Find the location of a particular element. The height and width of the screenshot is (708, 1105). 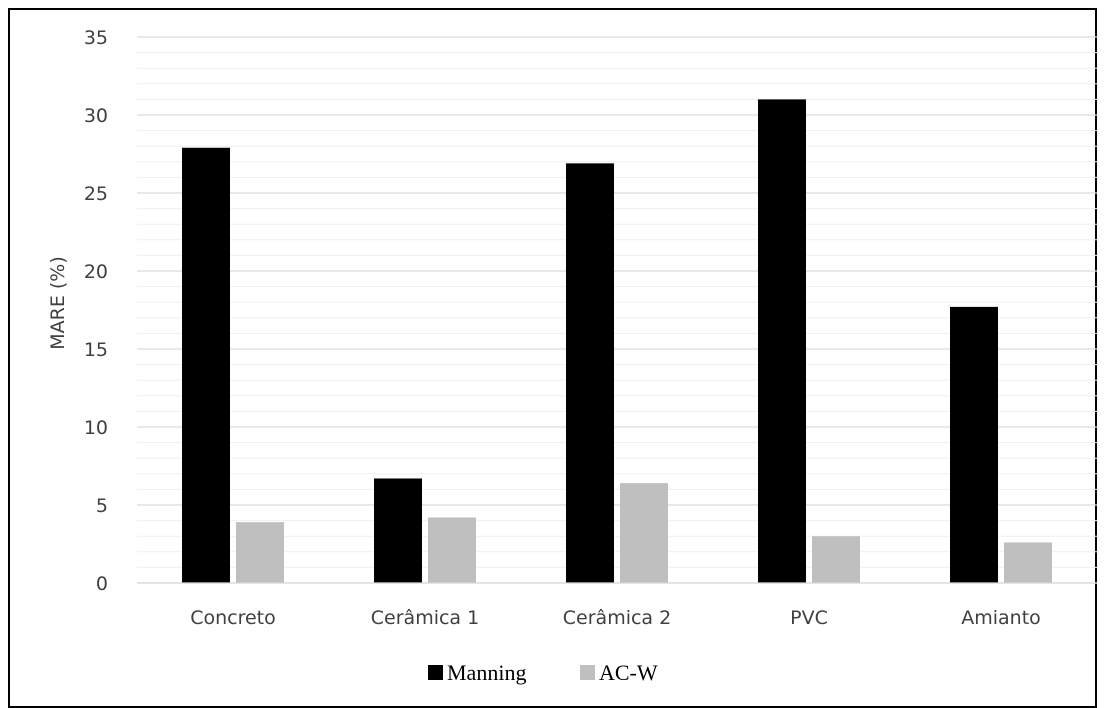

x-tick-label: PVC is located at coordinates (809, 618).